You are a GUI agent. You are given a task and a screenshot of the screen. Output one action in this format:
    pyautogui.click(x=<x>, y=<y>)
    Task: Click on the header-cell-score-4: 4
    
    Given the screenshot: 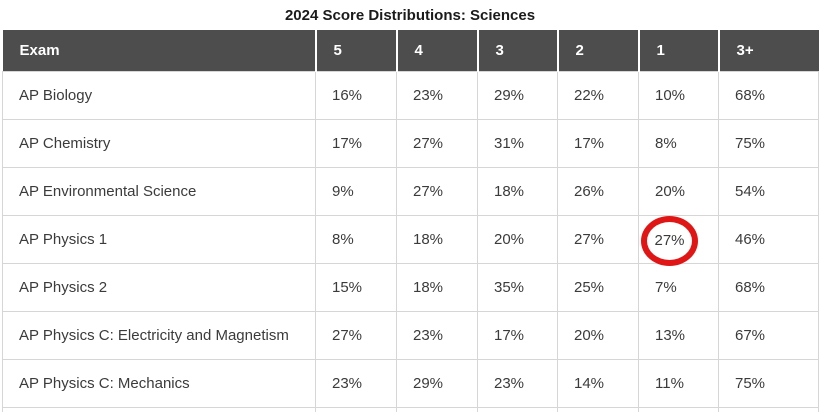 What is the action you would take?
    pyautogui.click(x=436, y=51)
    